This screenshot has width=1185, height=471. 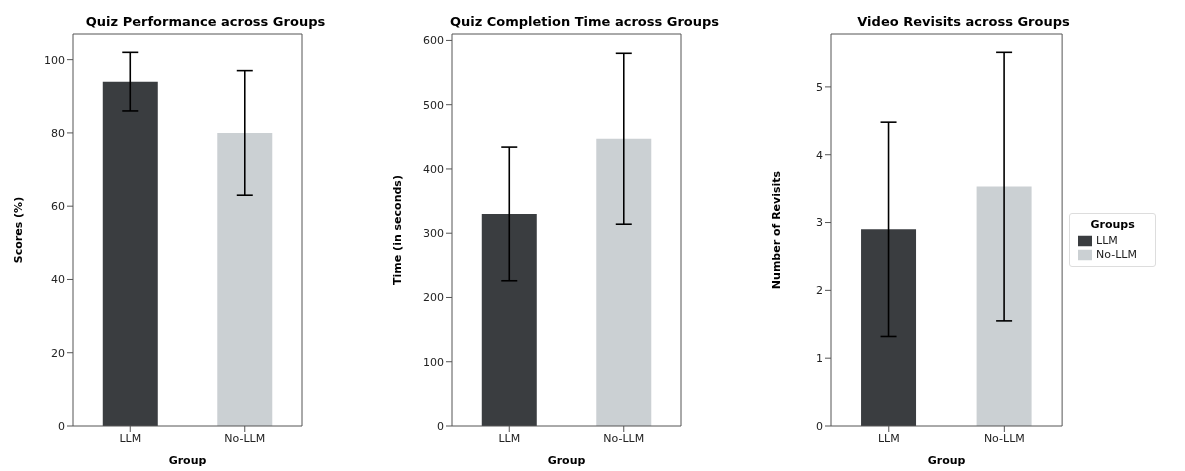 I want to click on legend-title: Groups, so click(x=1112, y=224).